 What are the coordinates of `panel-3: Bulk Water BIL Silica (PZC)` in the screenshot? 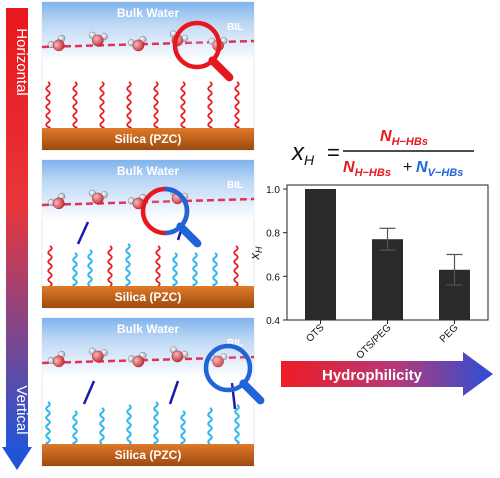 It's located at (153, 392).